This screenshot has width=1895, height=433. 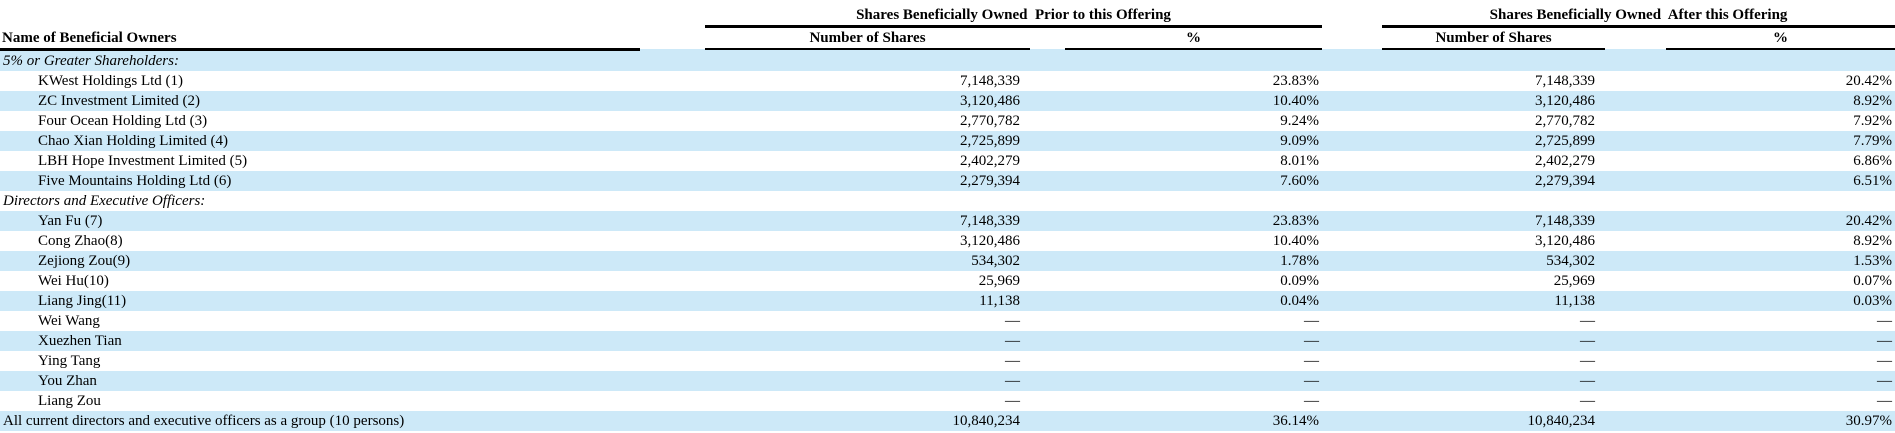 I want to click on after-shares-cell, so click(x=1493, y=60).